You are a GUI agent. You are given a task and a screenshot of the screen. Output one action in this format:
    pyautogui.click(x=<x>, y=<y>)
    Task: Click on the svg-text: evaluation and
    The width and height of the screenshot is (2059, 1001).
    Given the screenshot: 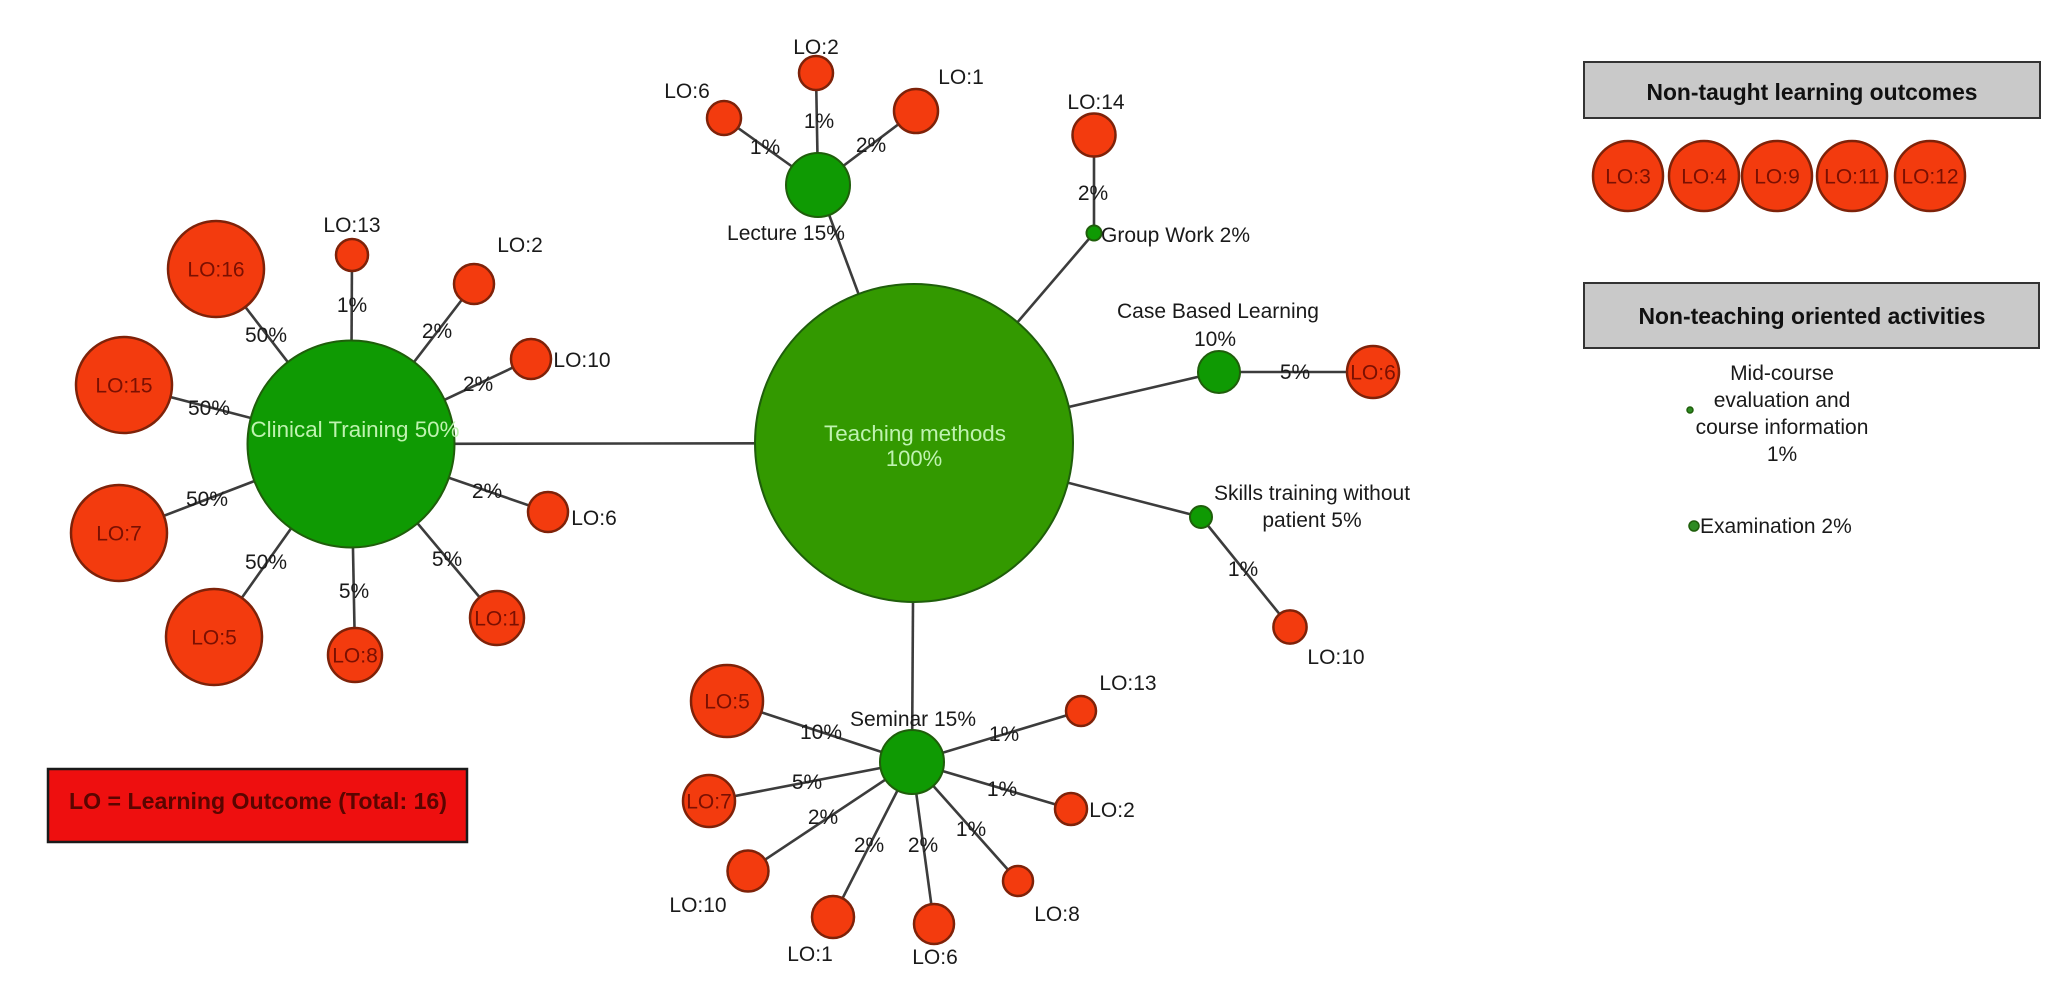 What is the action you would take?
    pyautogui.click(x=1782, y=400)
    